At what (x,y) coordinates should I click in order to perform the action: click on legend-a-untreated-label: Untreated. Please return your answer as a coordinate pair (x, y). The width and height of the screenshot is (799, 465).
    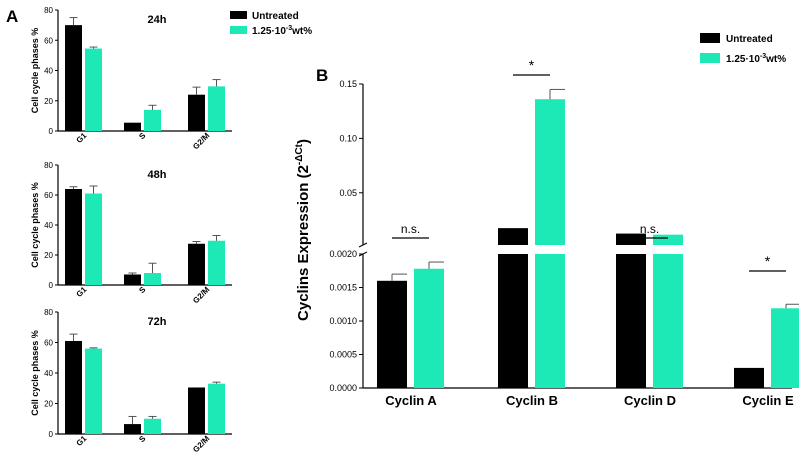
    Looking at the image, I should click on (275, 16).